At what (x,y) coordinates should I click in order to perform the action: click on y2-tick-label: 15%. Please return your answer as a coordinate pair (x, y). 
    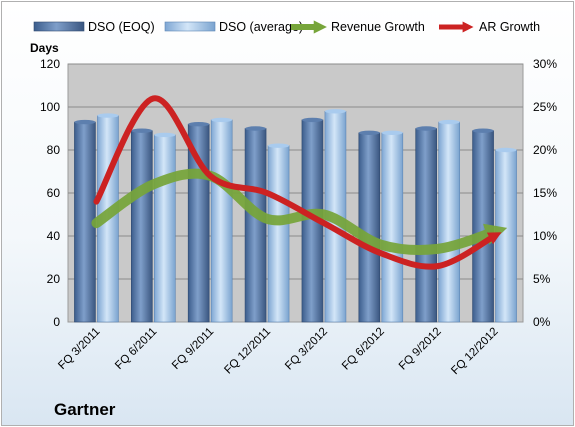
    Looking at the image, I should click on (545, 193).